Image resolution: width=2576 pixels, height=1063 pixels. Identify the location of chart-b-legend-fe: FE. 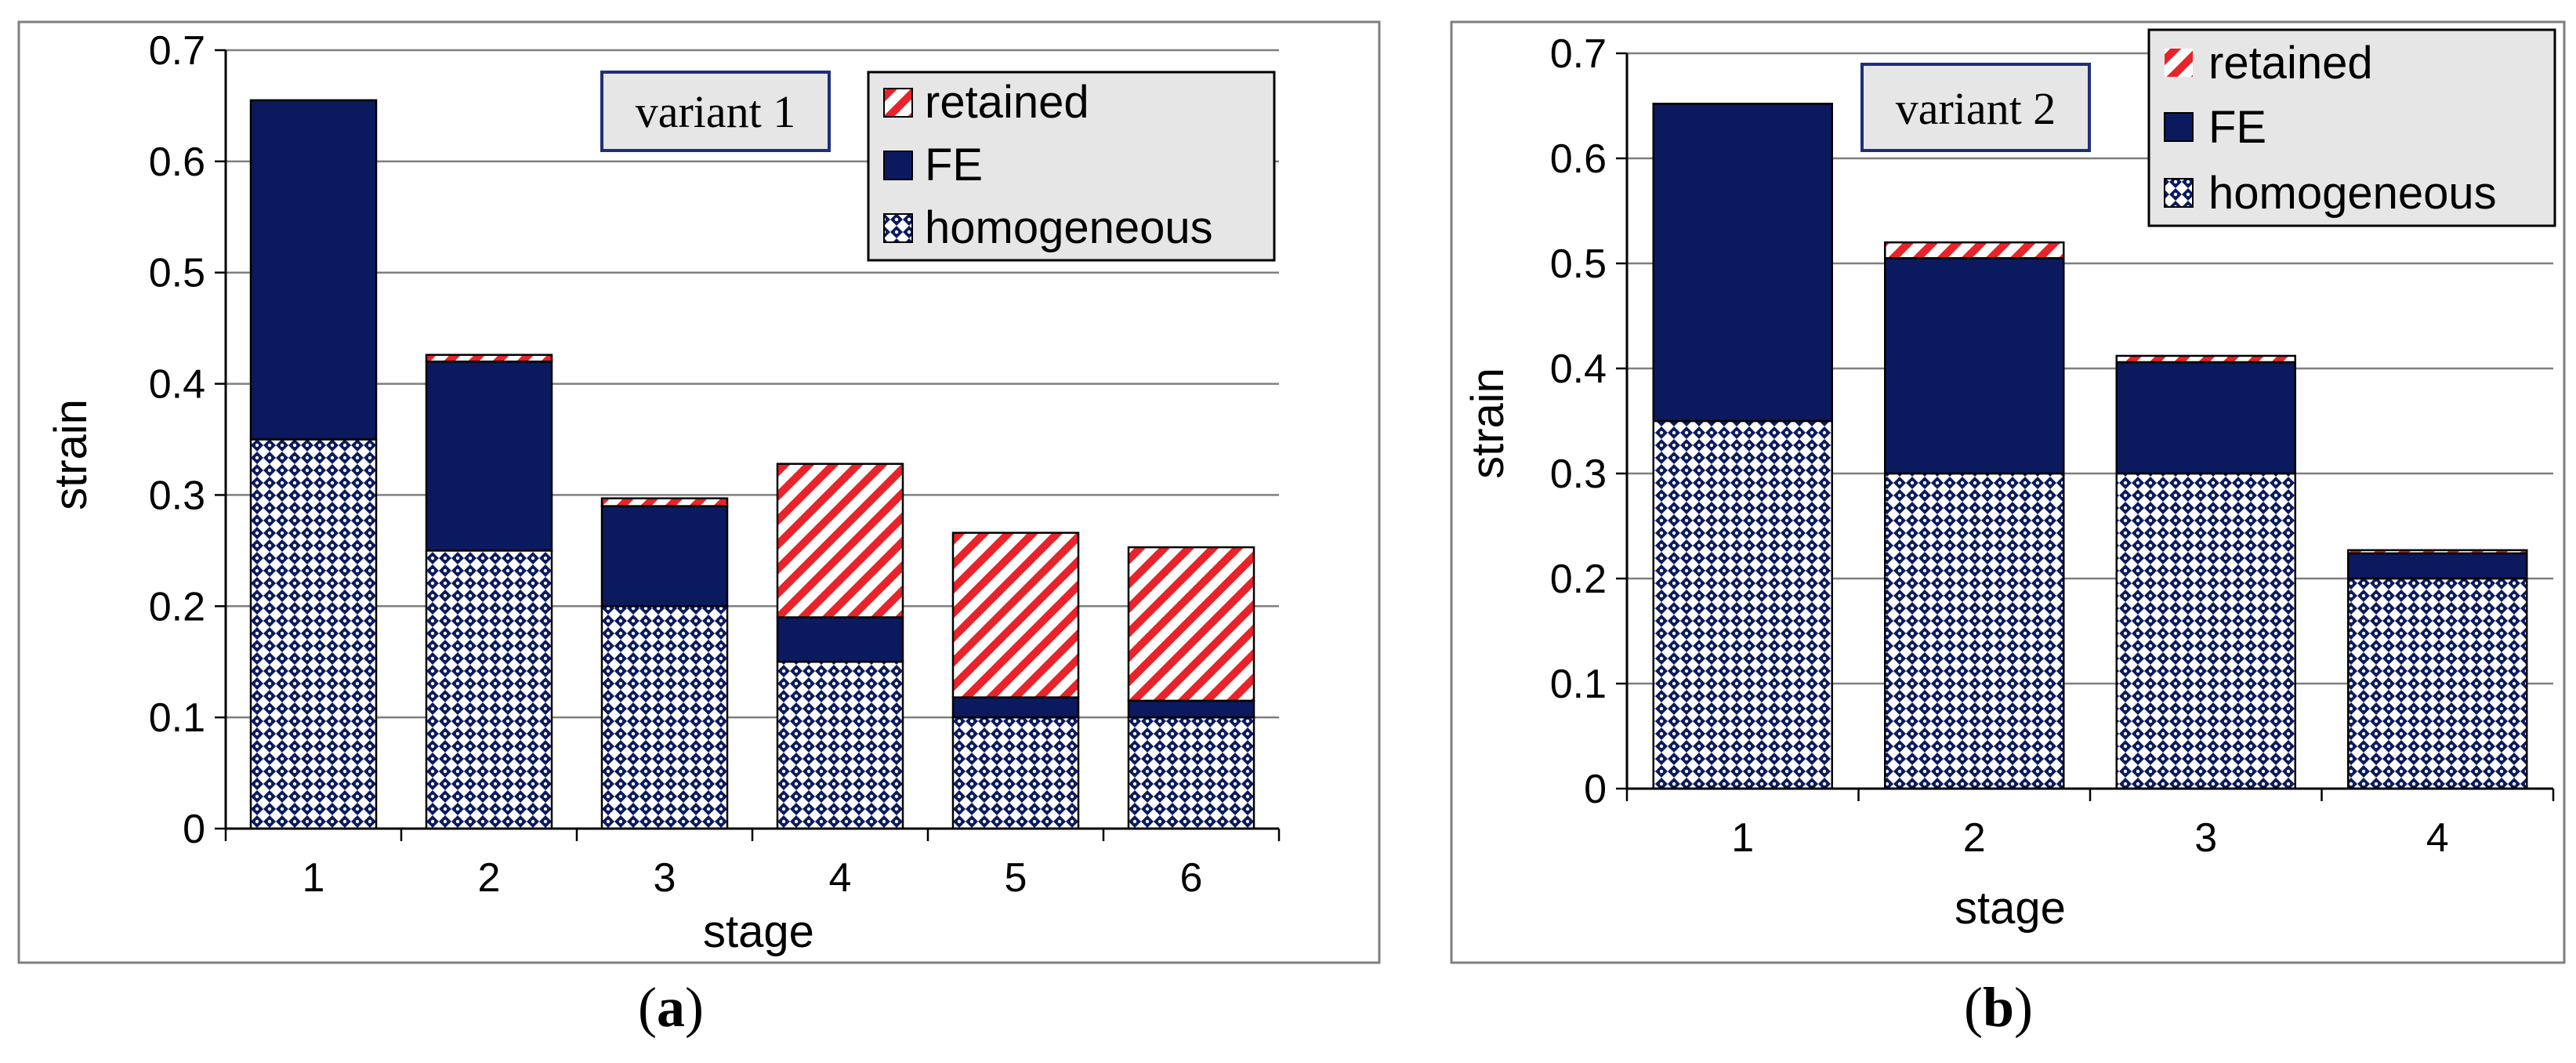
(2237, 127).